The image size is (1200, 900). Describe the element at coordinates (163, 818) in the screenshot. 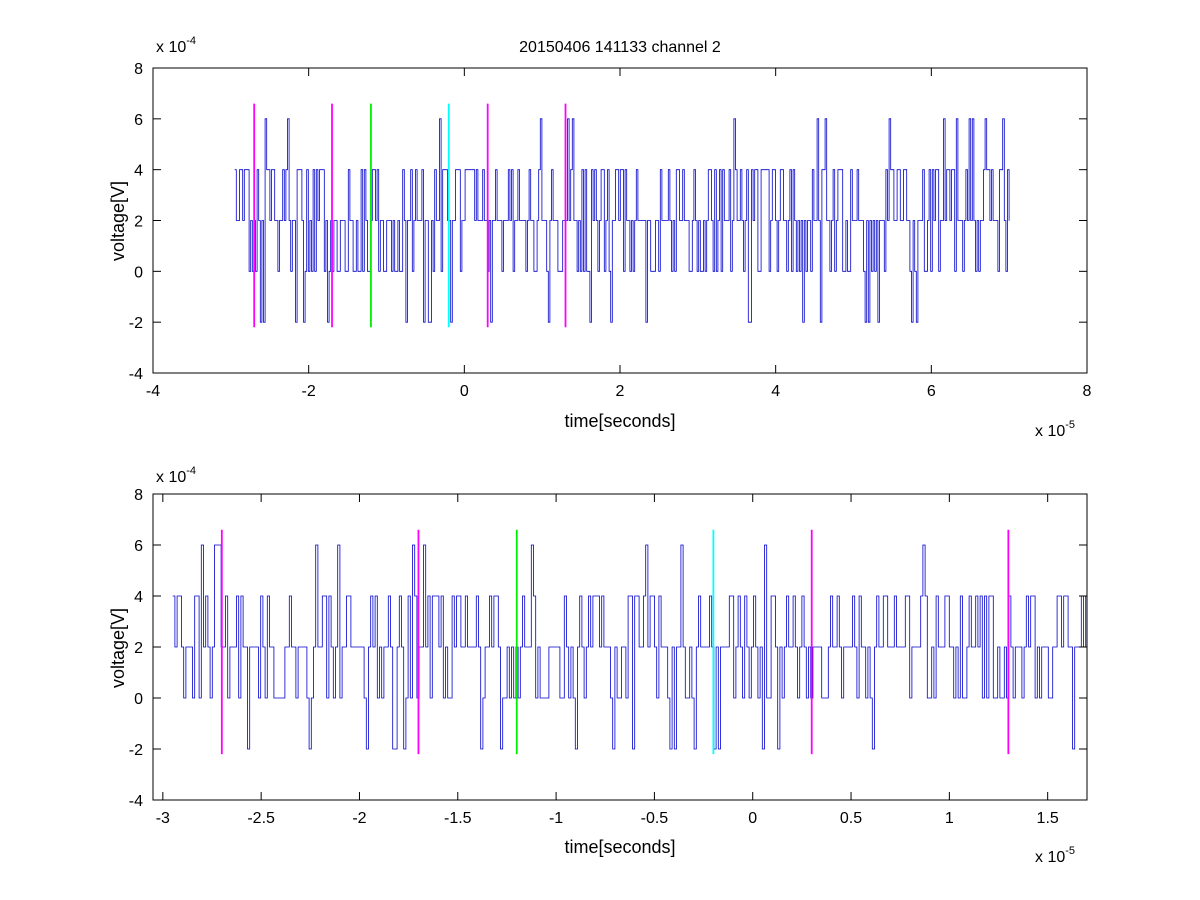

I see `x-tick-label: -3` at that location.